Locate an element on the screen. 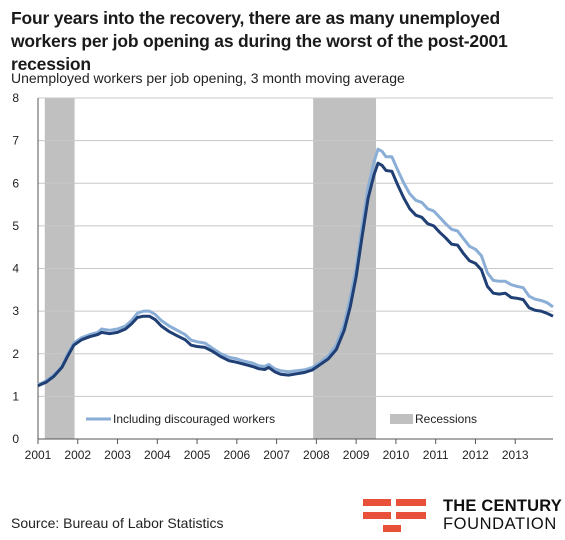 This screenshot has width=565, height=540. x-tick-label: 2002 is located at coordinates (77, 455).